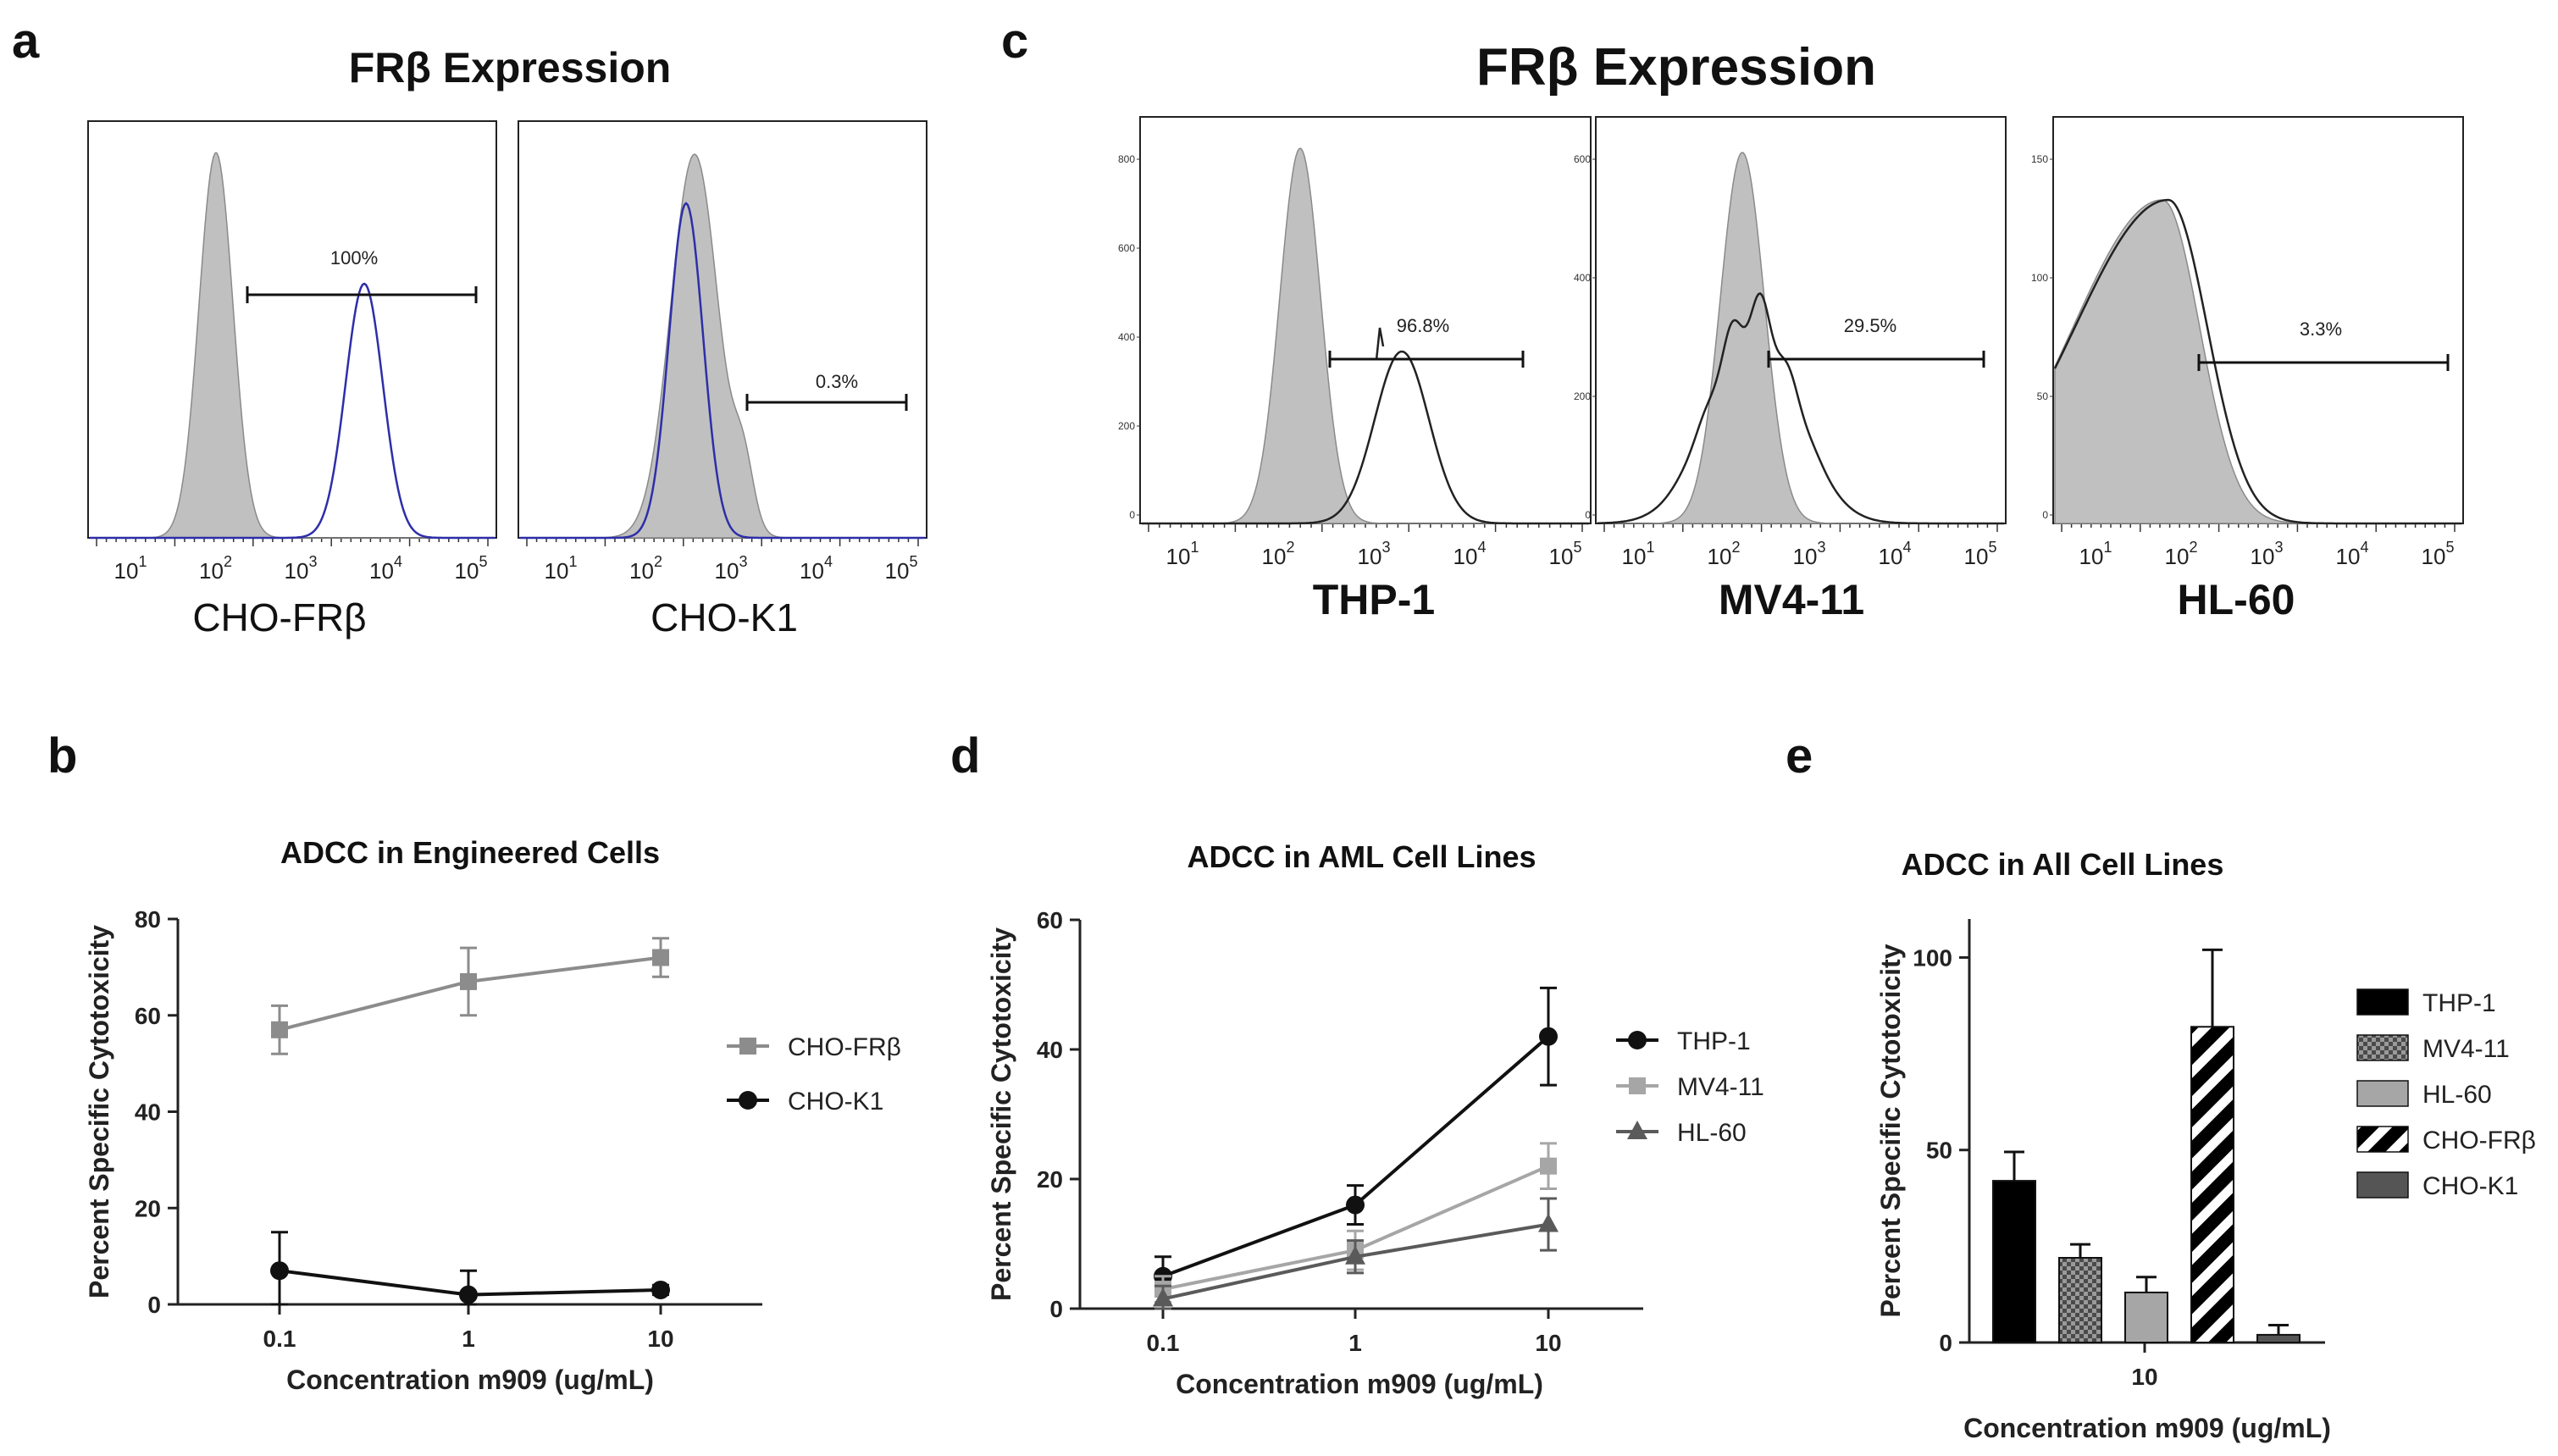 This screenshot has height=1456, width=2558. I want to click on histogram-frame, so click(1365, 320).